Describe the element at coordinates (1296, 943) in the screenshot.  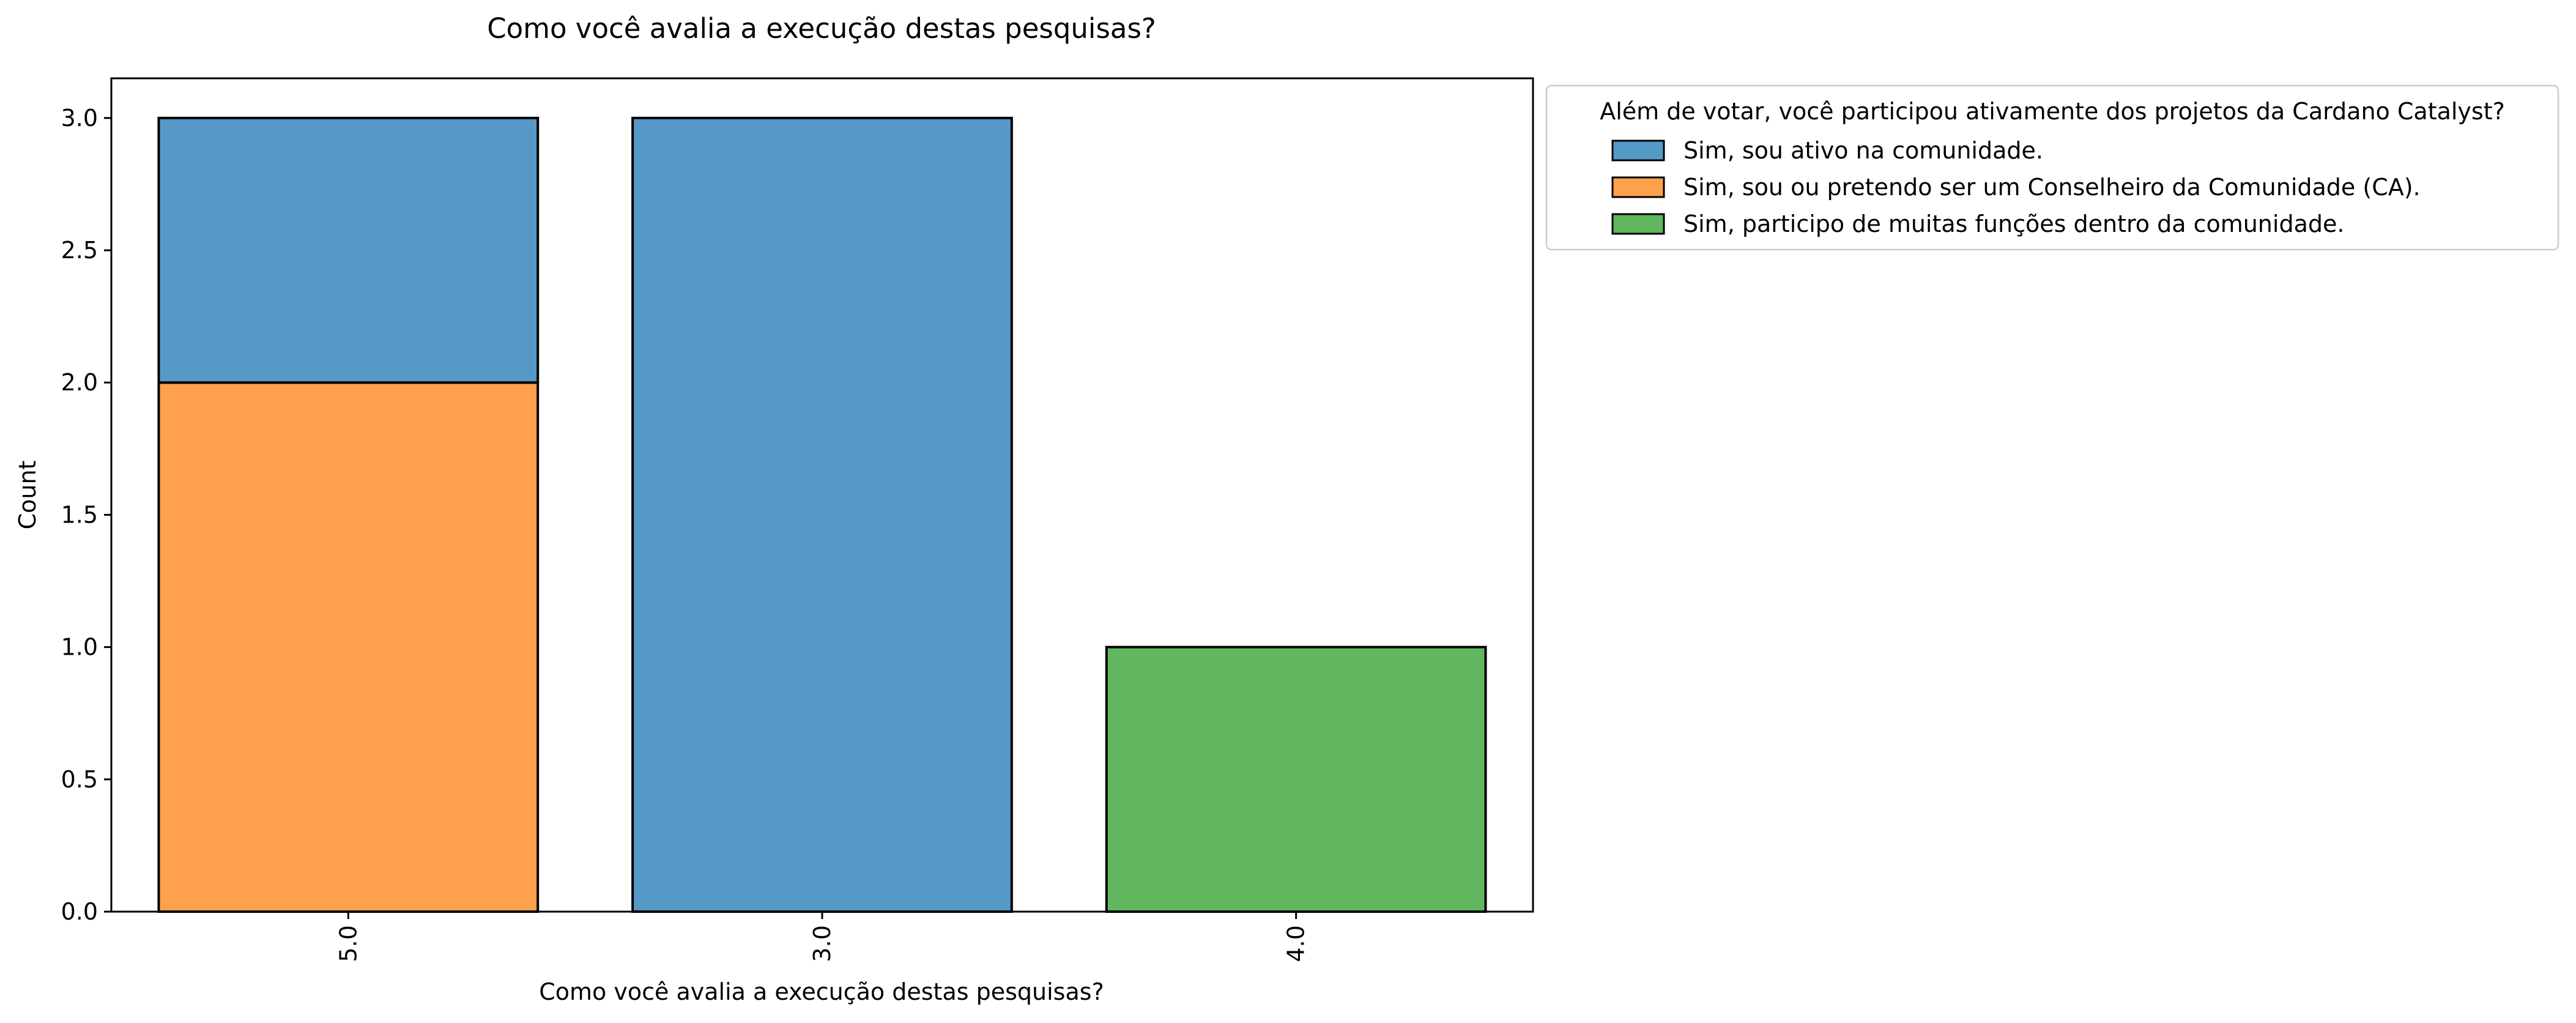
I see `x-tick-label: 4.0` at that location.